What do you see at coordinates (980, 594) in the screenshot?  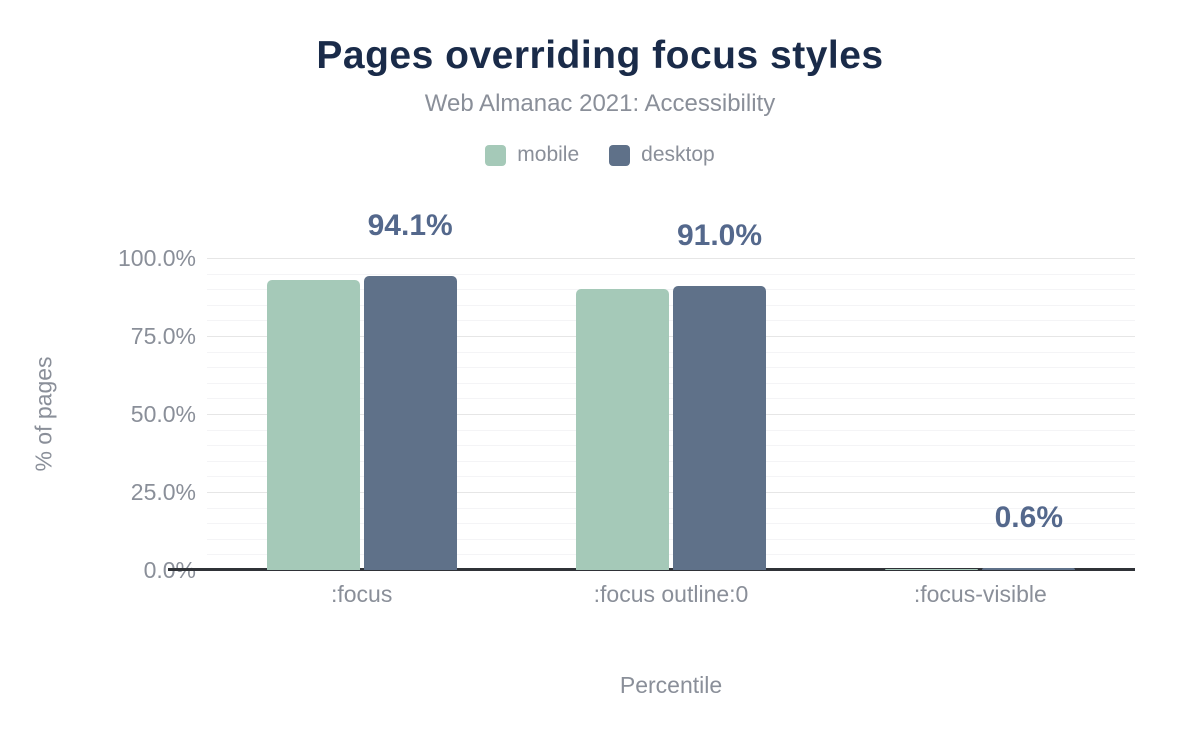 I see `x-axis-tick-label: :focus-visible` at bounding box center [980, 594].